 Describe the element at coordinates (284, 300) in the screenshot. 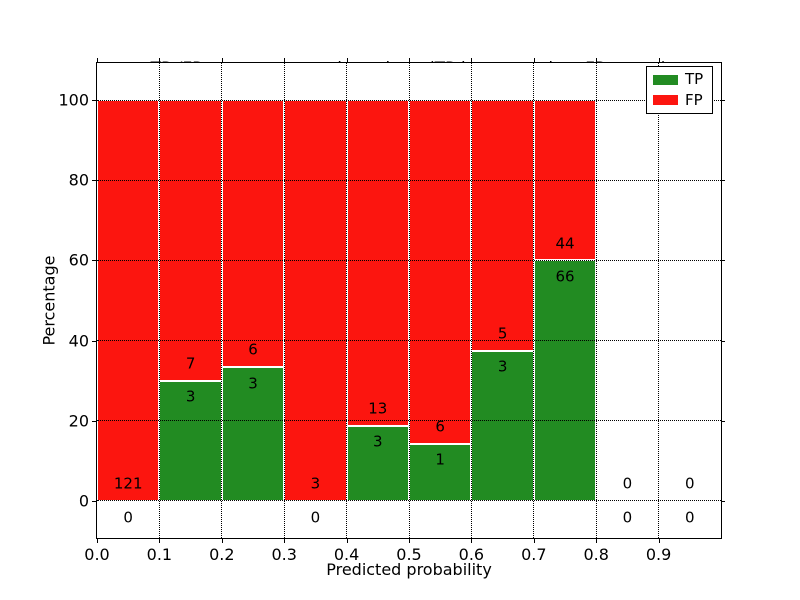

I see `gridline-x-0.3` at that location.